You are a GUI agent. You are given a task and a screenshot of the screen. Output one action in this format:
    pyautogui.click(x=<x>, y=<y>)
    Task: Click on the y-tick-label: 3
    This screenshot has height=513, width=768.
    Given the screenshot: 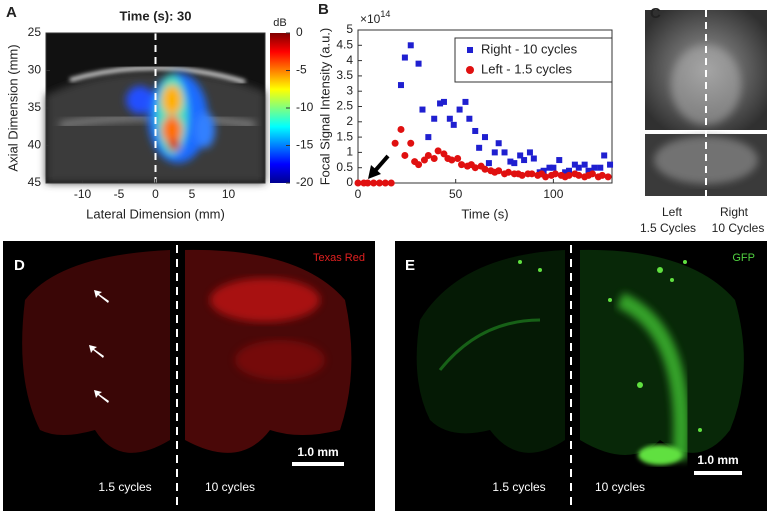 What is the action you would take?
    pyautogui.click(x=349, y=90)
    